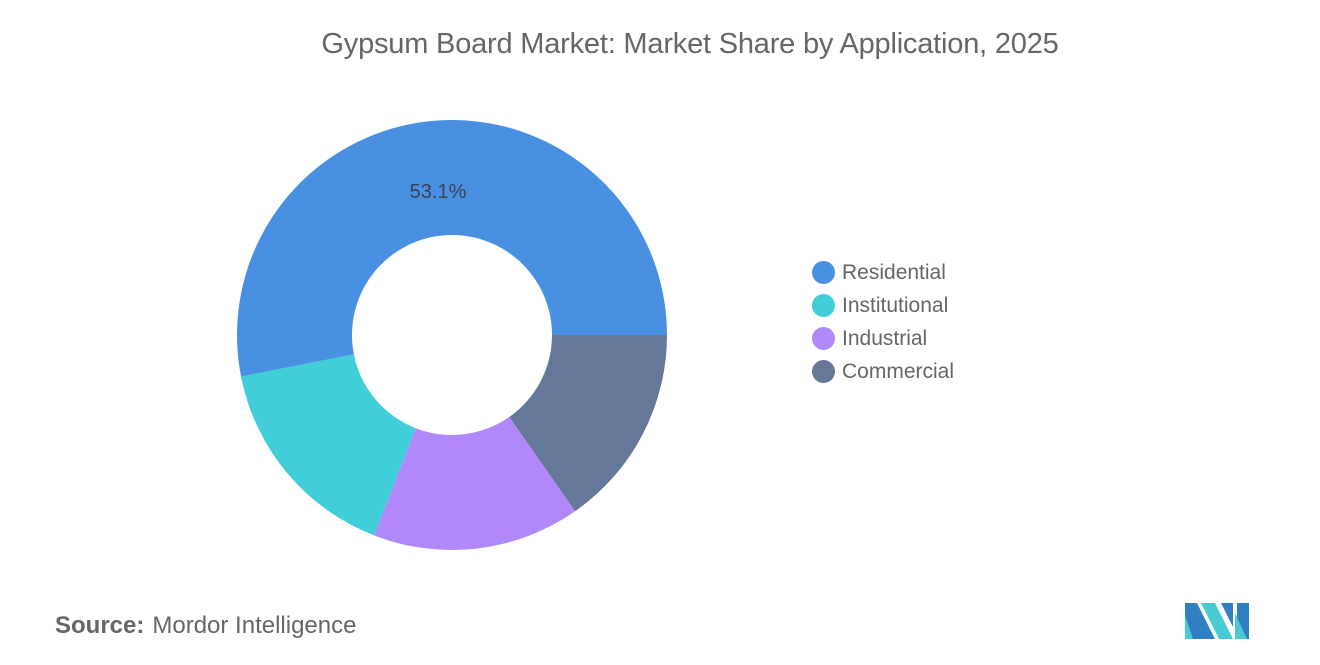  Describe the element at coordinates (588, 423) in the screenshot. I see `slice-commercial` at that location.